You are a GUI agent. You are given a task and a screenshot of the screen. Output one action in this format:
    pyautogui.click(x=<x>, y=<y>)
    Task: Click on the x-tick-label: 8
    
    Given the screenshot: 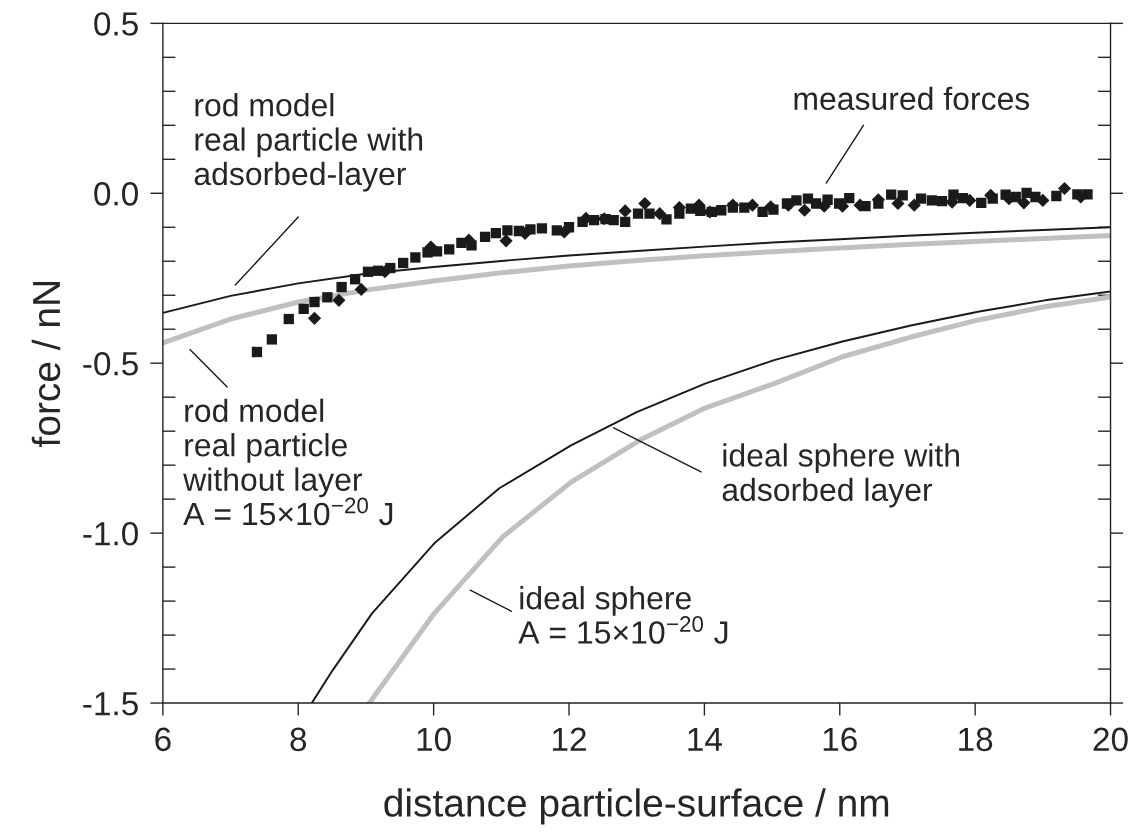 What is the action you would take?
    pyautogui.click(x=298, y=739)
    